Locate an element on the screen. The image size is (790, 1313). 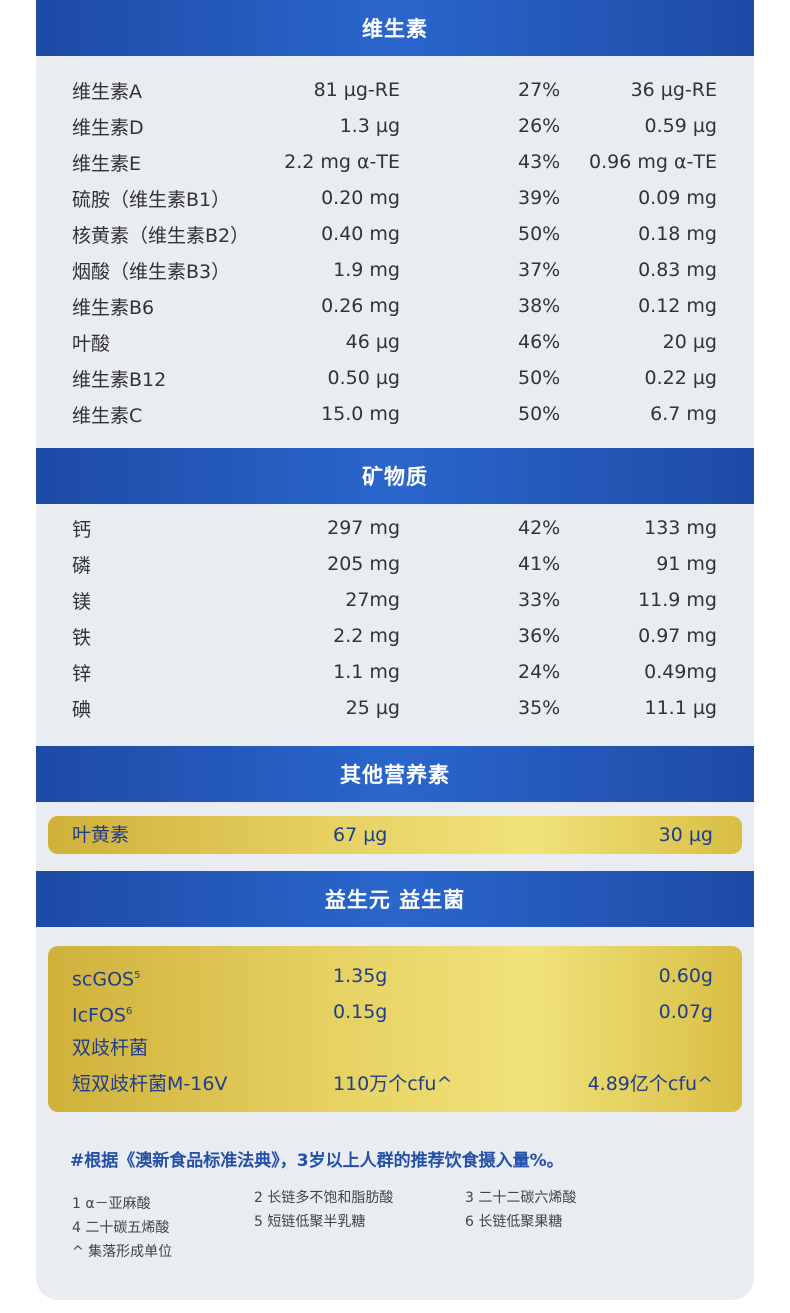
rdi-percent: 27% is located at coordinates (539, 90).